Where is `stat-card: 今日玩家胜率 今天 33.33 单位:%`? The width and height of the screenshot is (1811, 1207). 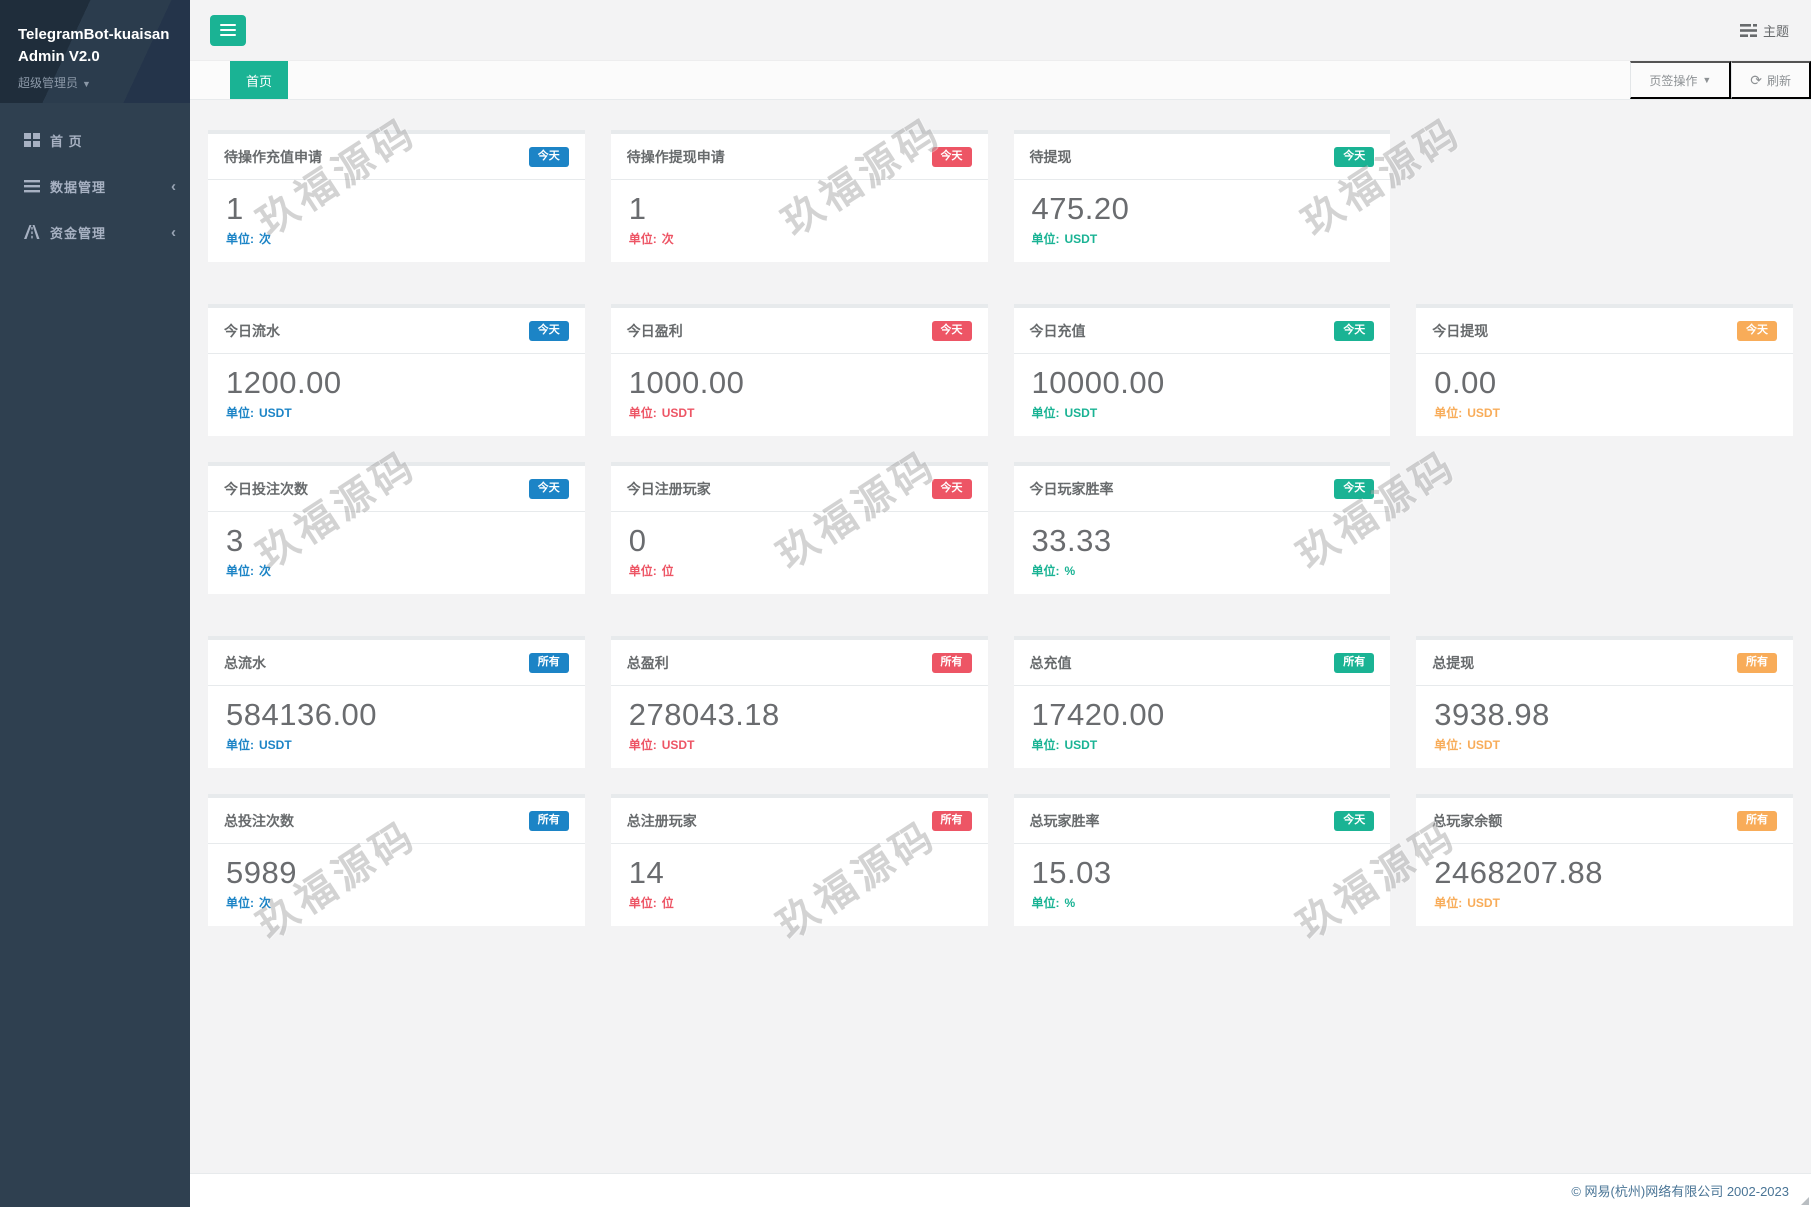 stat-card: 今日玩家胜率 今天 33.33 单位:% is located at coordinates (1202, 528).